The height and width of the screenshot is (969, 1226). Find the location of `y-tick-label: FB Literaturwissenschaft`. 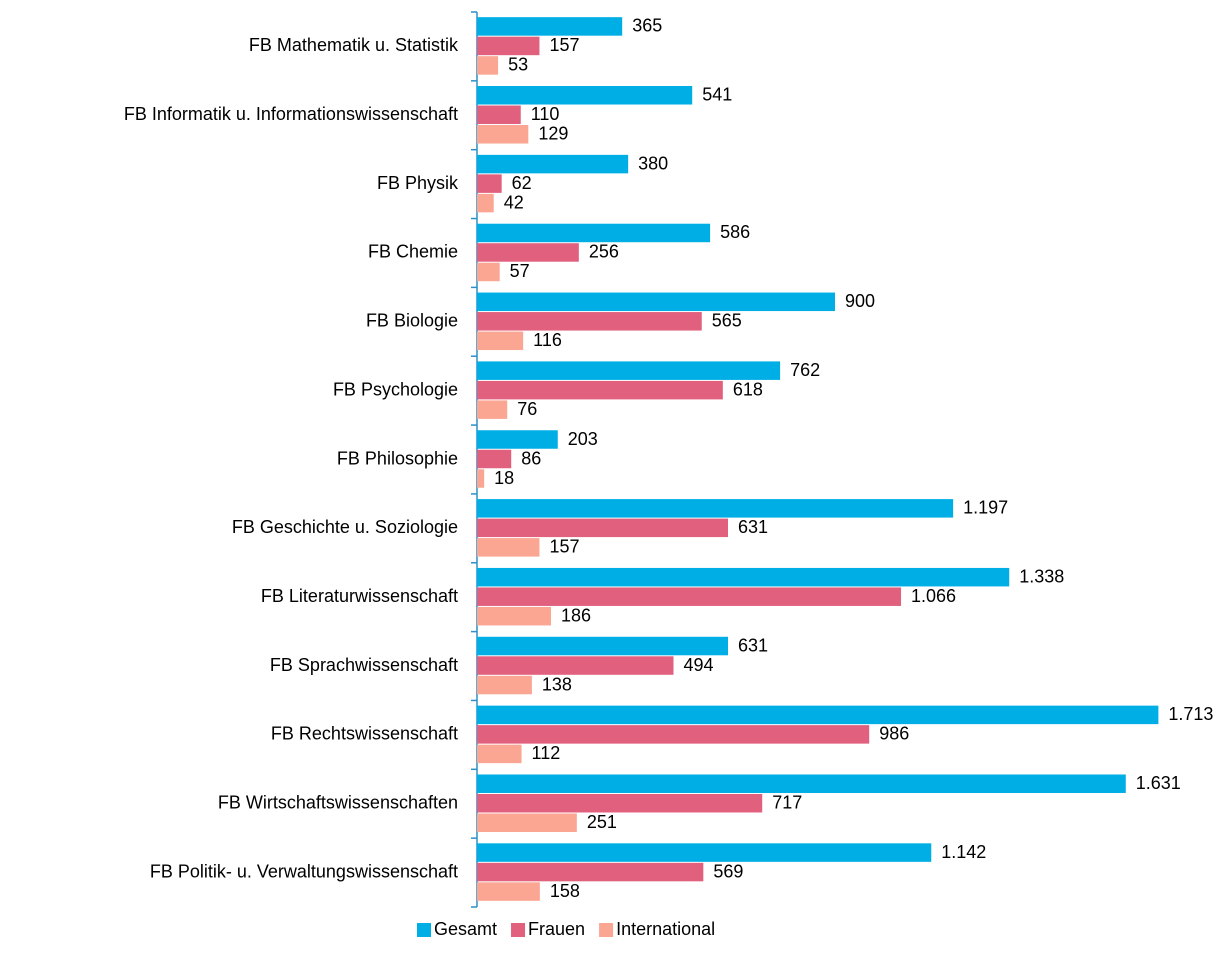

y-tick-label: FB Literaturwissenschaft is located at coordinates (359, 596).